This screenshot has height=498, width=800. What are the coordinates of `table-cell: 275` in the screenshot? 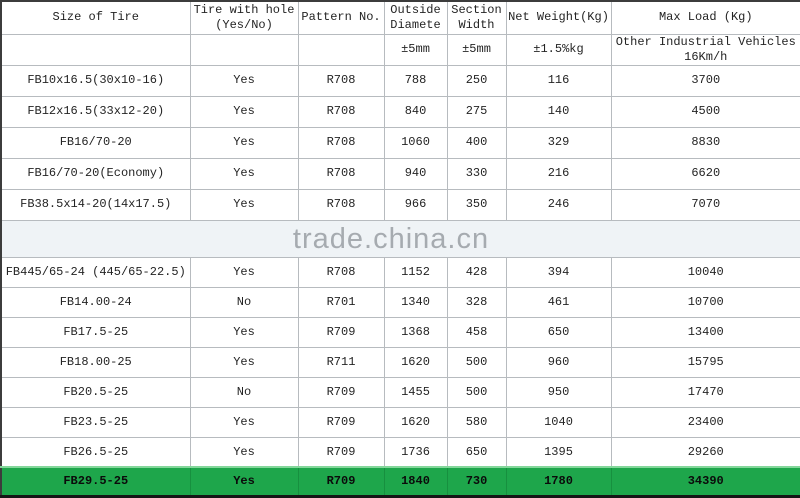 It's located at (476, 111).